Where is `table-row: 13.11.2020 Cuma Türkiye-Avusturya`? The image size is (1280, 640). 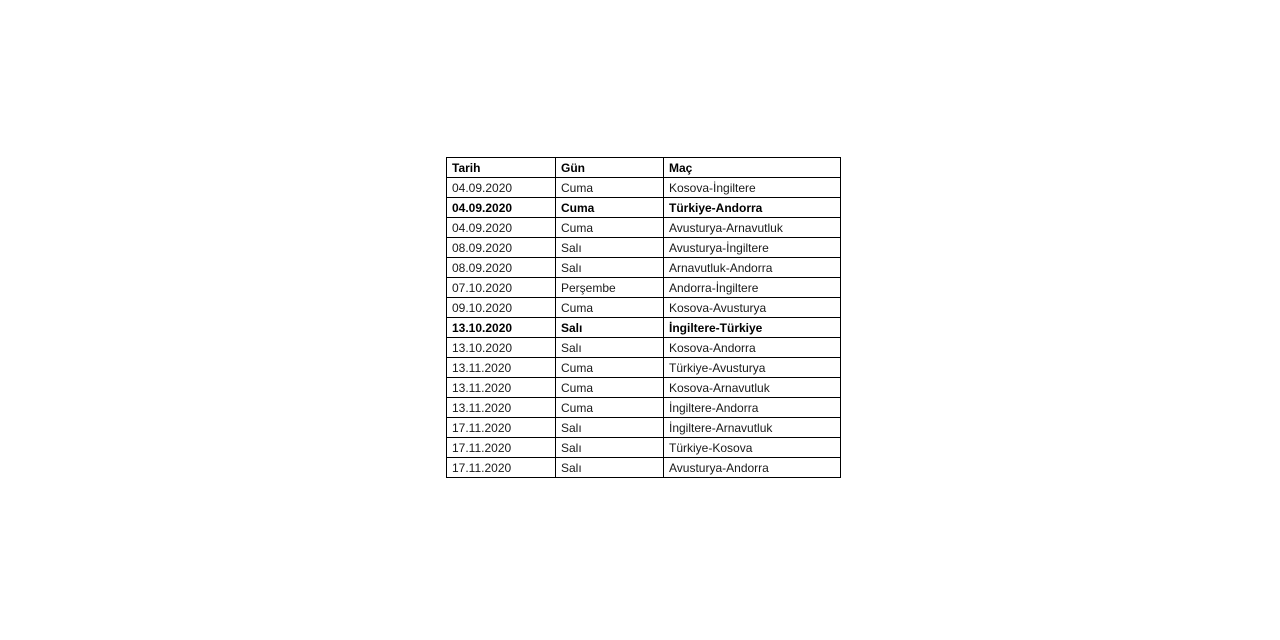 table-row: 13.11.2020 Cuma Türkiye-Avusturya is located at coordinates (643, 367).